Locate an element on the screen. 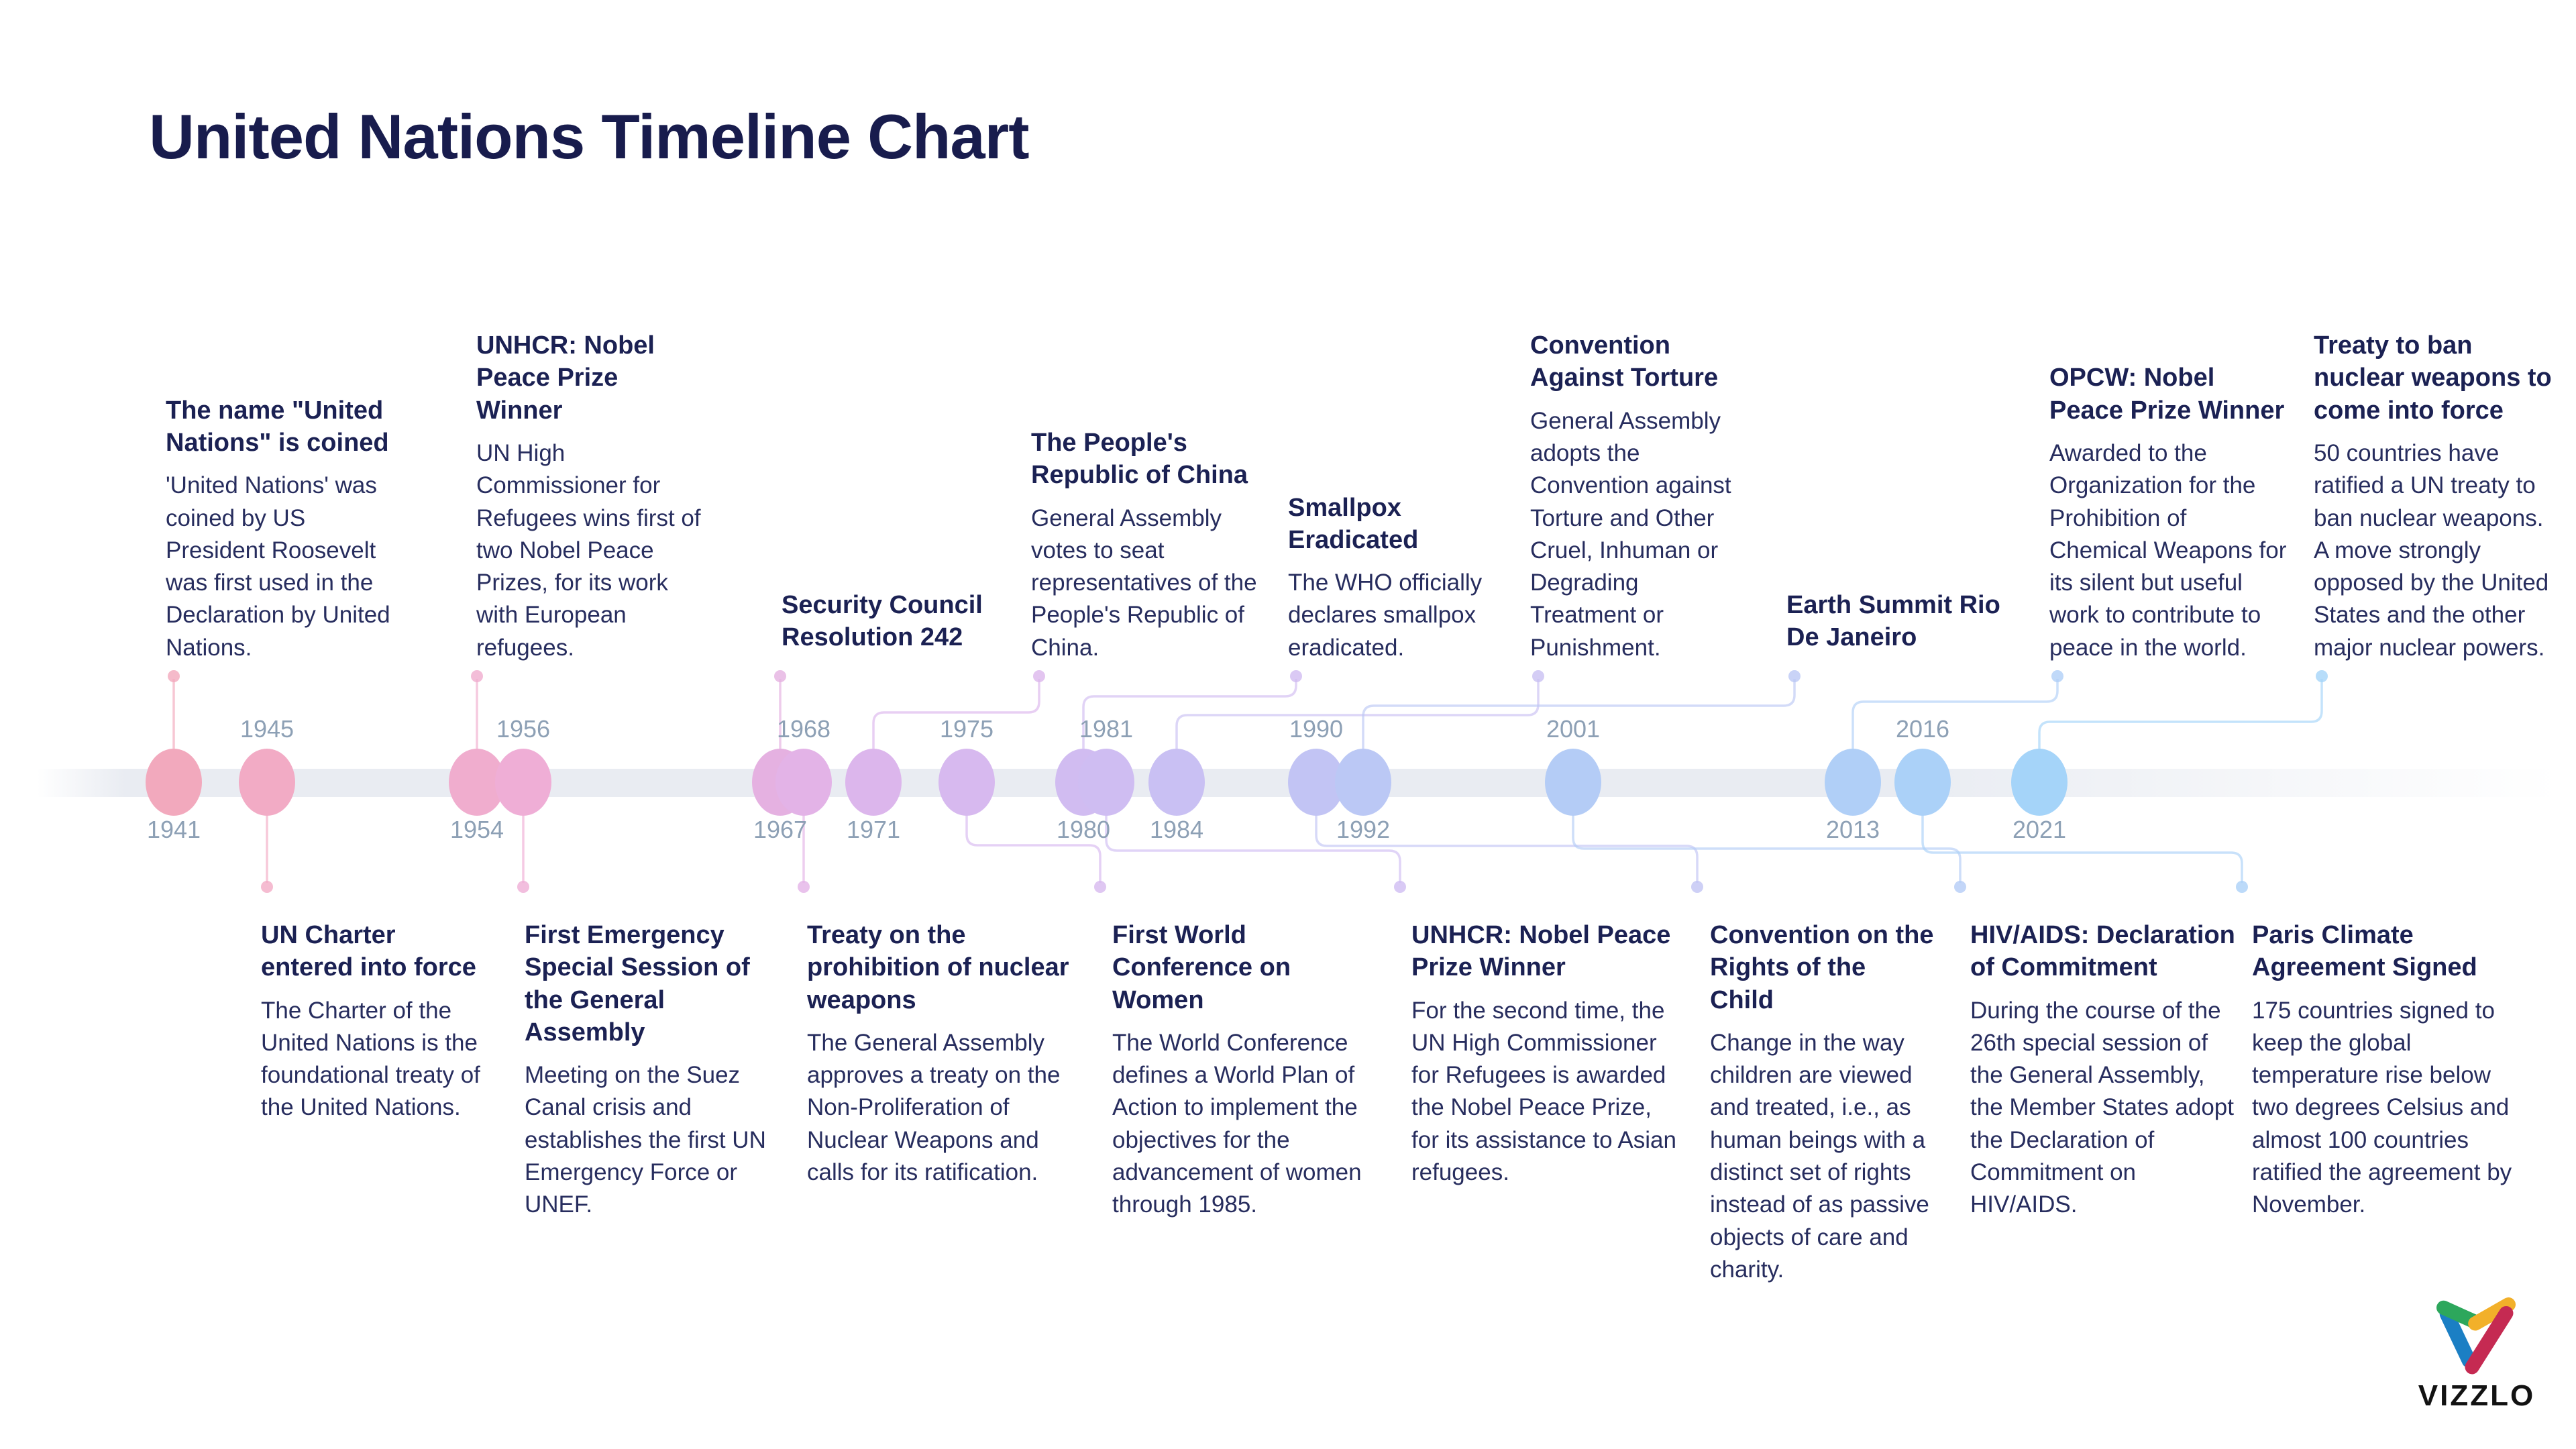  event-title-1971: The People's Republic of China is located at coordinates (1139, 459).